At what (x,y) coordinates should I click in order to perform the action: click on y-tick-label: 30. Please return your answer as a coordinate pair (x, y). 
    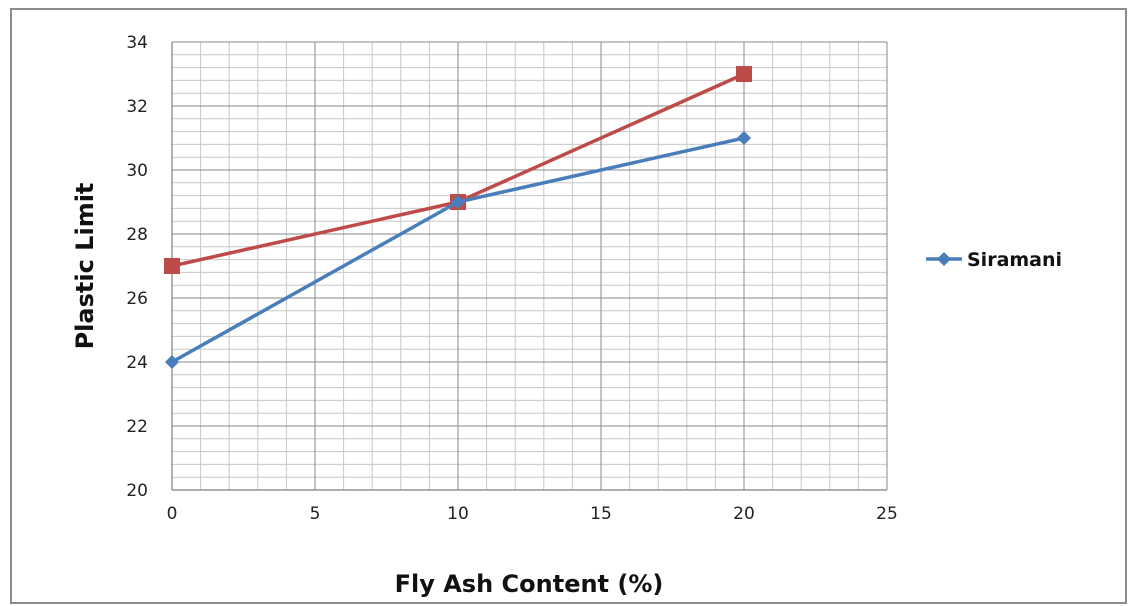
    Looking at the image, I should click on (137, 171).